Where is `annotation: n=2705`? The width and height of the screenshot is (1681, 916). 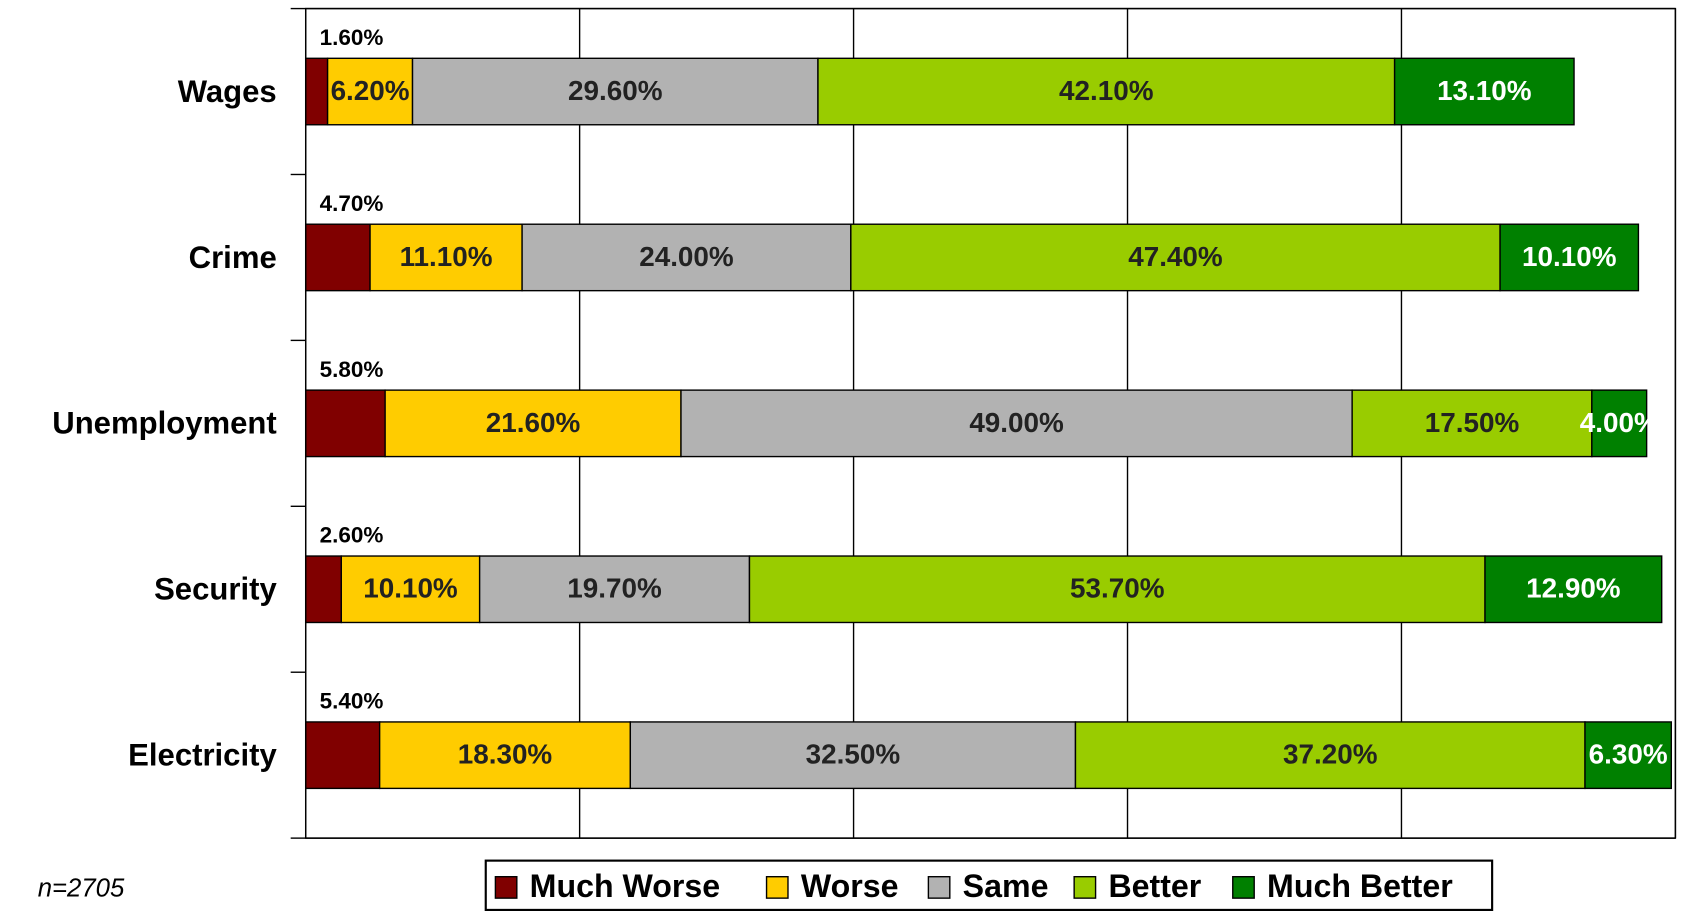
annotation: n=2705 is located at coordinates (81, 888).